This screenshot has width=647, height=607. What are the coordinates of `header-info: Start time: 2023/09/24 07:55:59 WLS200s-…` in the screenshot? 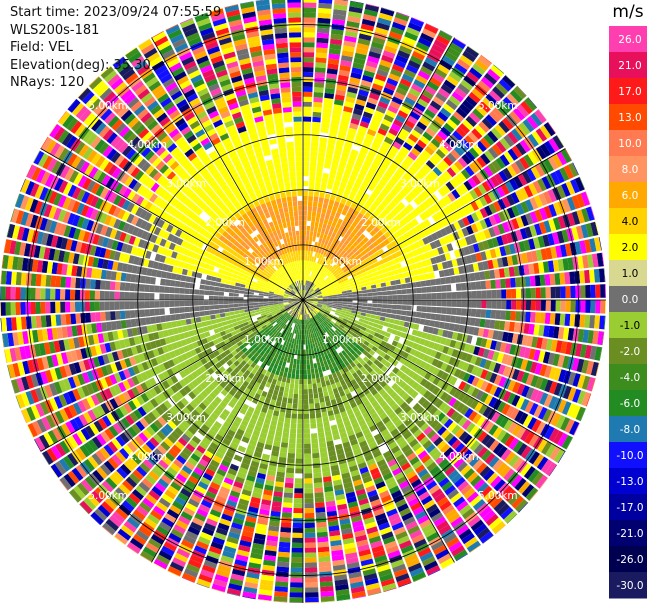 It's located at (115, 48).